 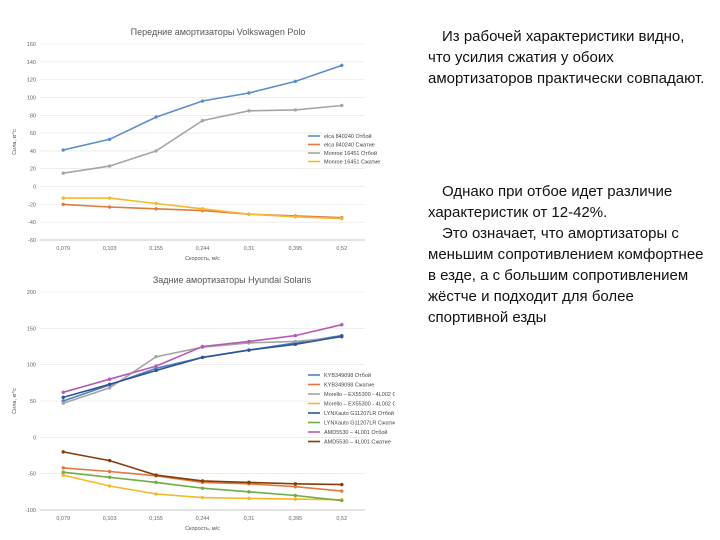 What do you see at coordinates (32, 223) in the screenshot?
I see `y-tick-label: -40` at bounding box center [32, 223].